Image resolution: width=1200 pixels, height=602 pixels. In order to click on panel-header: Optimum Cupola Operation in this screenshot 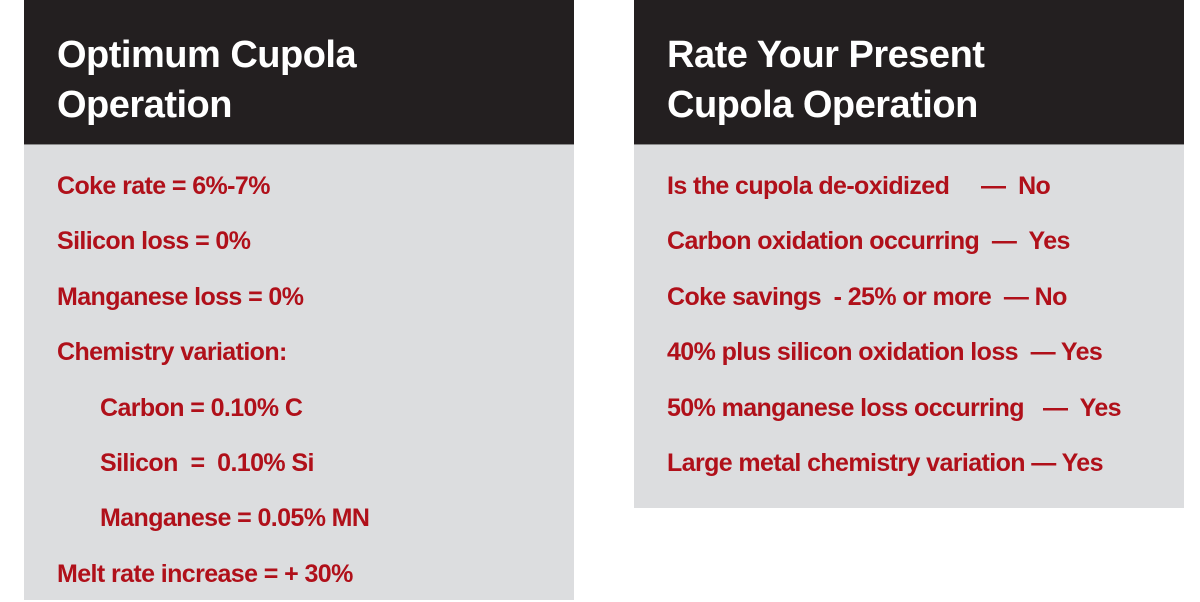, I will do `click(299, 72)`.